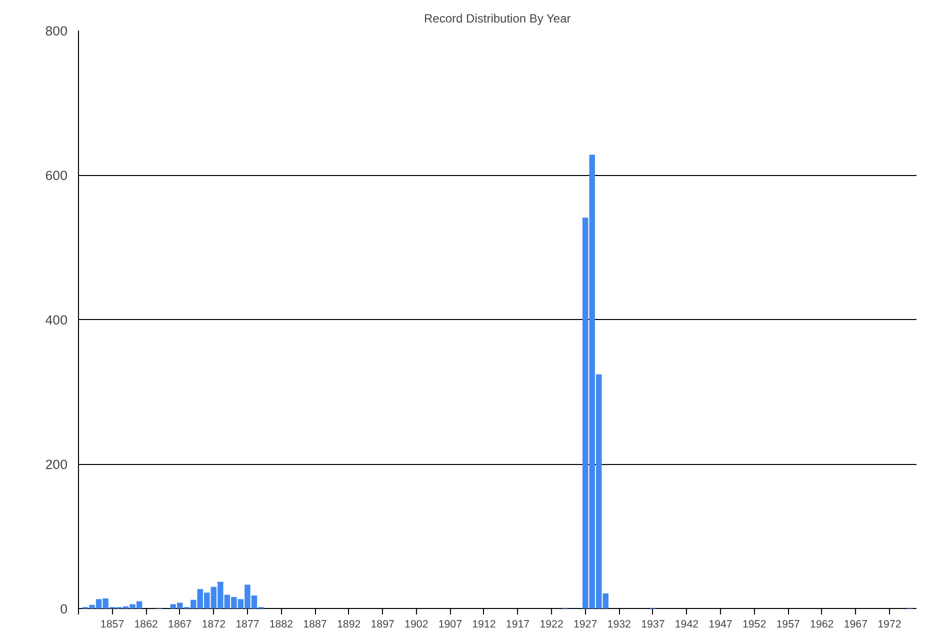  Describe the element at coordinates (56, 320) in the screenshot. I see `y-tick-label: 400` at that location.